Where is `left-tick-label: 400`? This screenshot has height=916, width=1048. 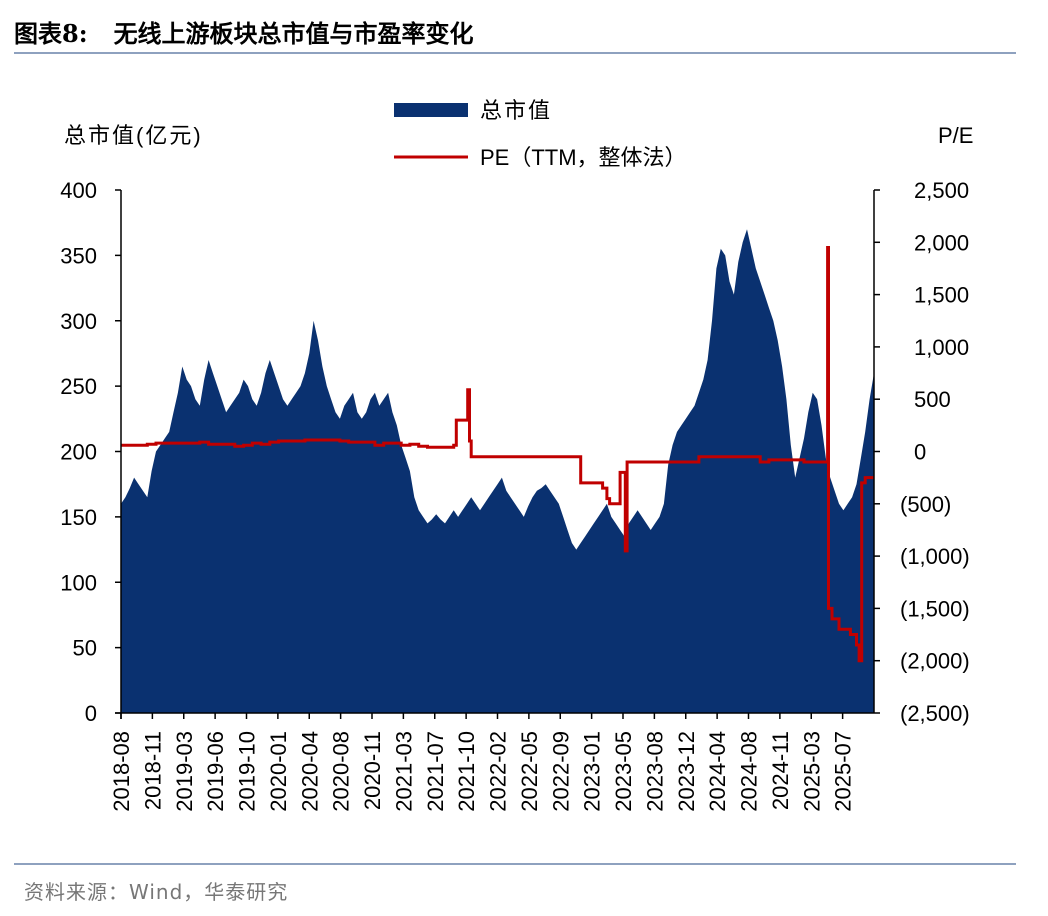 left-tick-label: 400 is located at coordinates (78, 190).